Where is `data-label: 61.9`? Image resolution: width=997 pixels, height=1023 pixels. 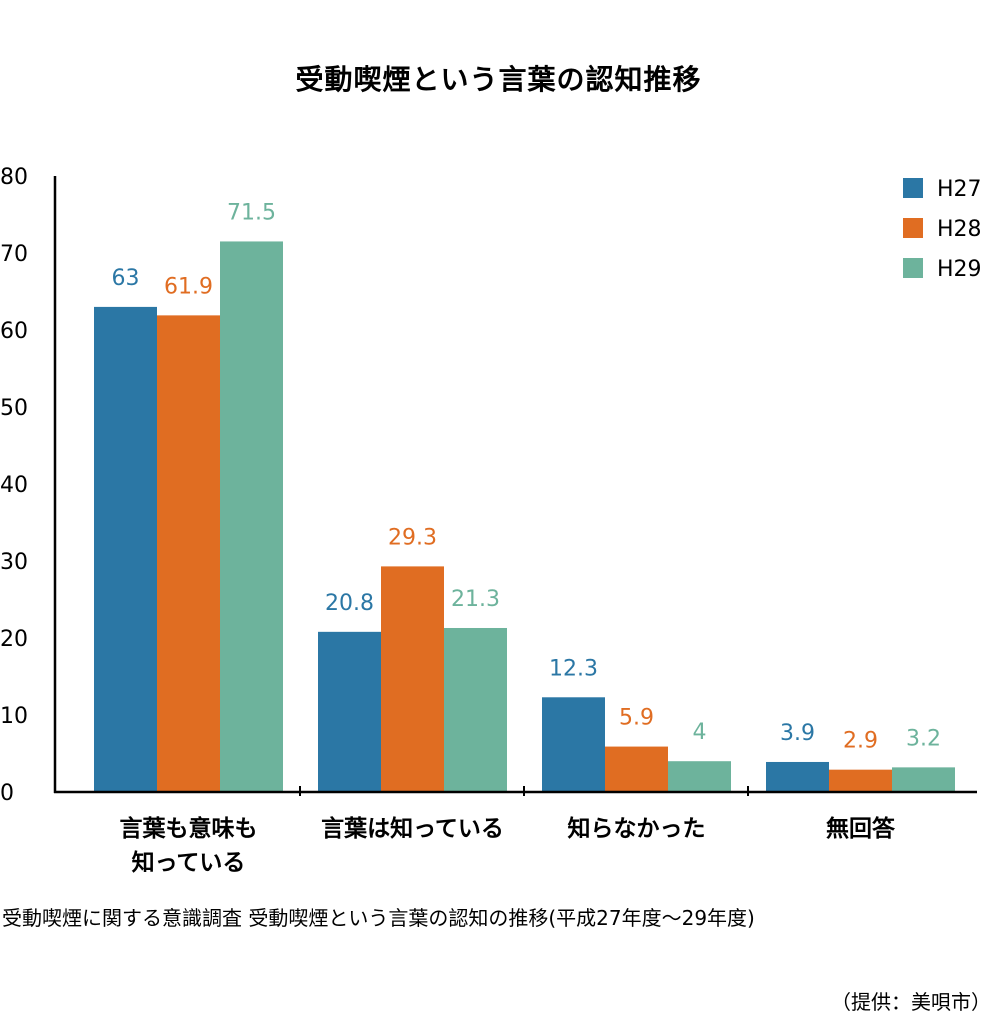 data-label: 61.9 is located at coordinates (188, 286).